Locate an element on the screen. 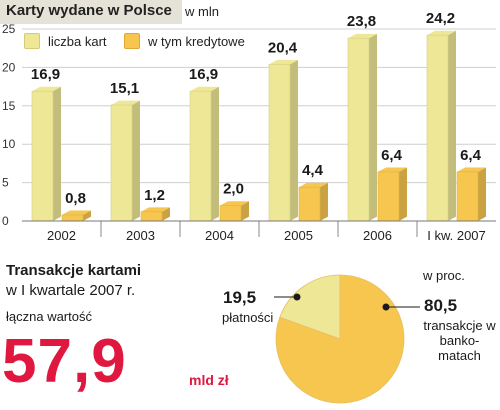 Image resolution: width=500 pixels, height=410 pixels. y-tick-label: 20 is located at coordinates (9, 67).